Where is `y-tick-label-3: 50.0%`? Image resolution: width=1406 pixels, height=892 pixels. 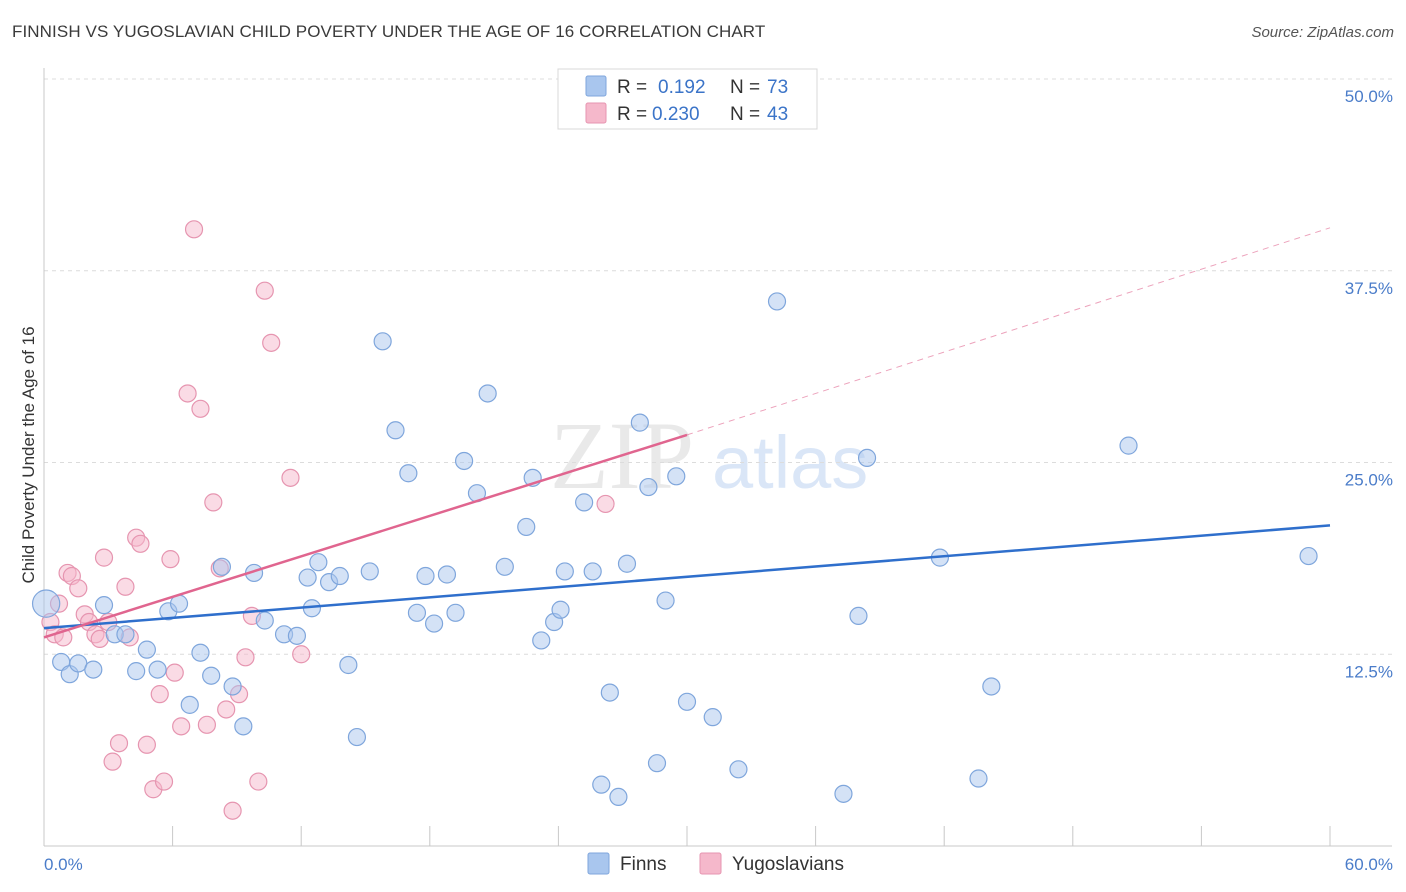
y-tick-label-3: 50.0% is located at coordinates (1369, 96).